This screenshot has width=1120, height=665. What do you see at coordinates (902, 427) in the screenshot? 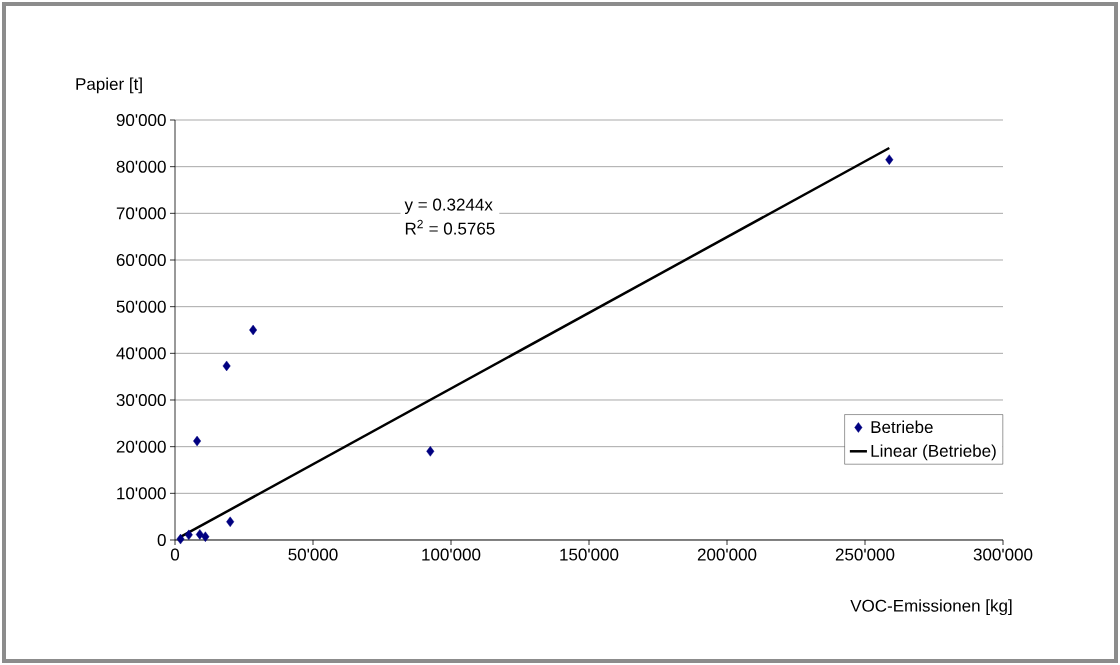
I see `legend-label: Betriebe` at bounding box center [902, 427].